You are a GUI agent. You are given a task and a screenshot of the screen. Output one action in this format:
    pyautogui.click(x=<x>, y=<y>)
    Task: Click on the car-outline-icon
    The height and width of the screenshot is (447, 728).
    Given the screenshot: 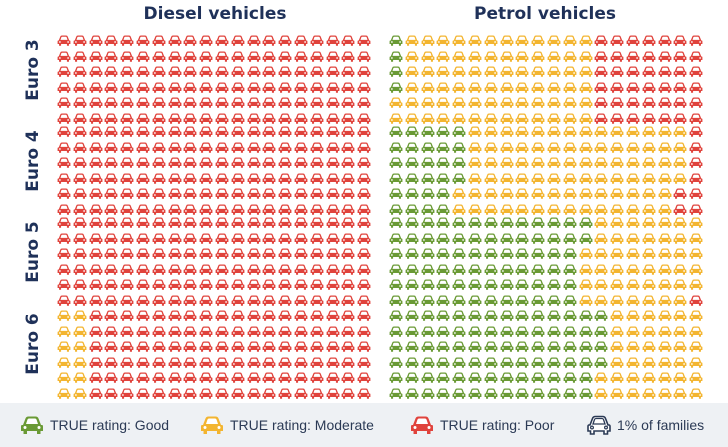 What is the action you would take?
    pyautogui.click(x=599, y=425)
    